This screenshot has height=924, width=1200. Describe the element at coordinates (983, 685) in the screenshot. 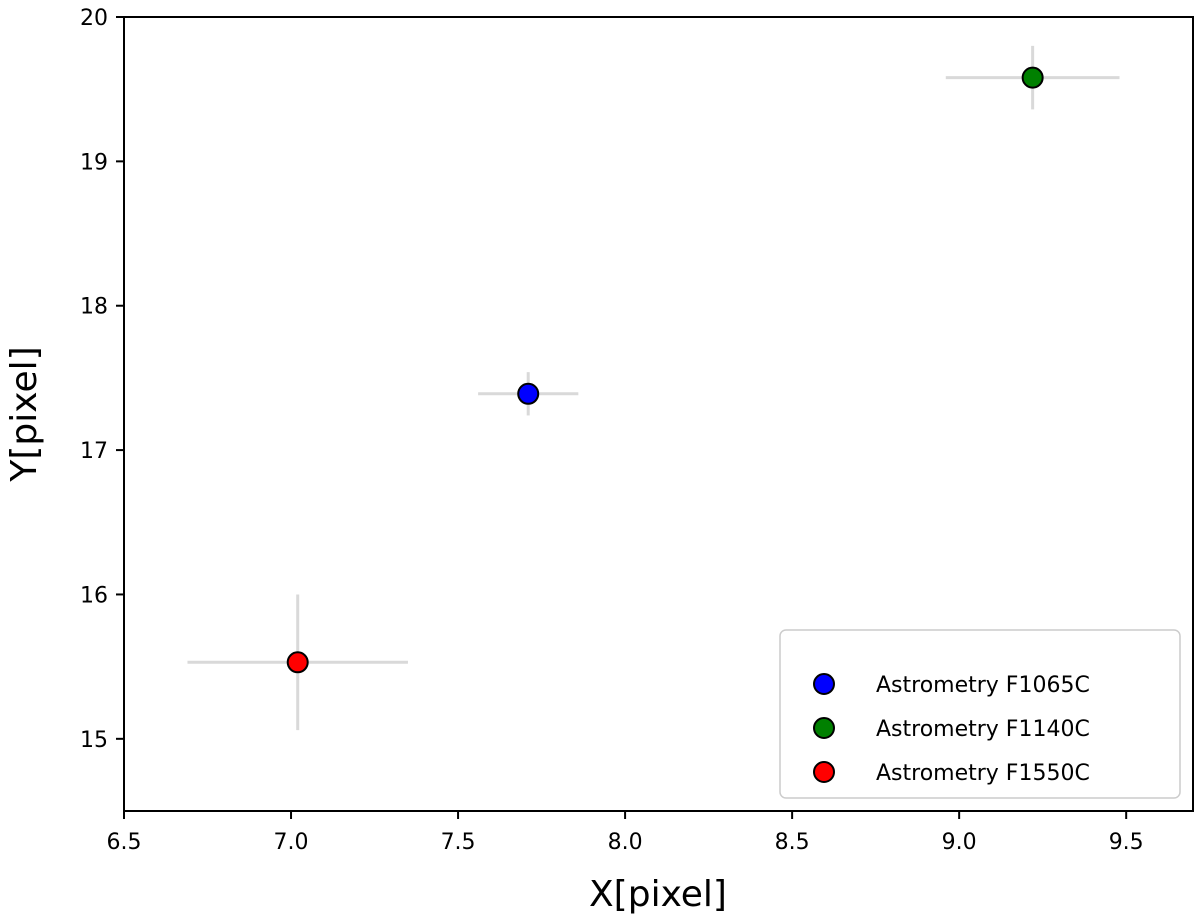

I see `legend-label: Astrometry F1065C` at that location.